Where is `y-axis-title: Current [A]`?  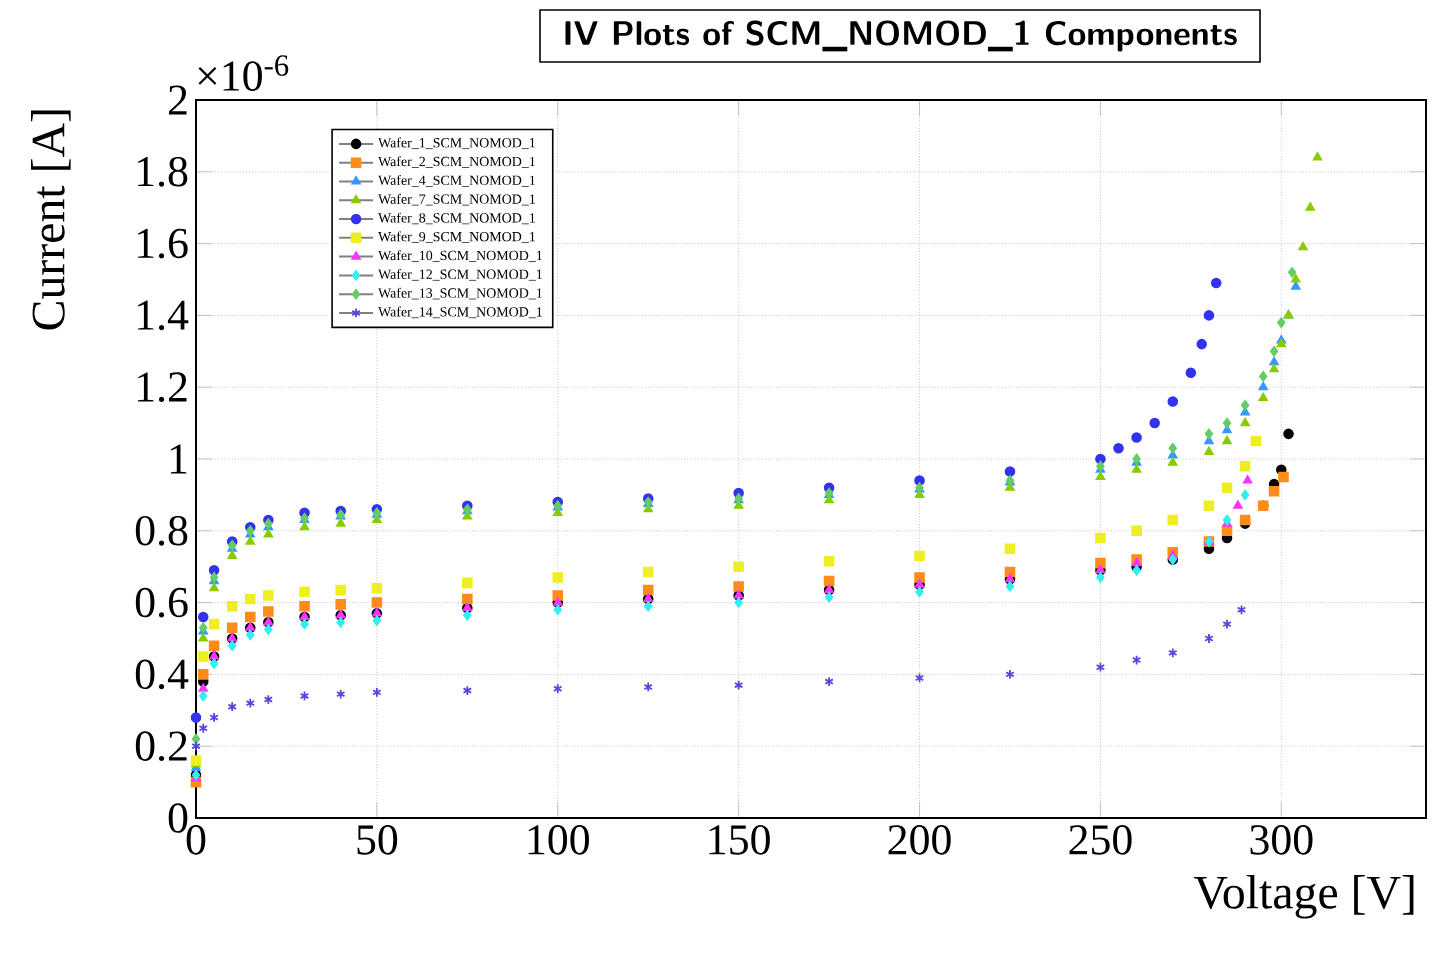
y-axis-title: Current [A] is located at coordinates (51, 220).